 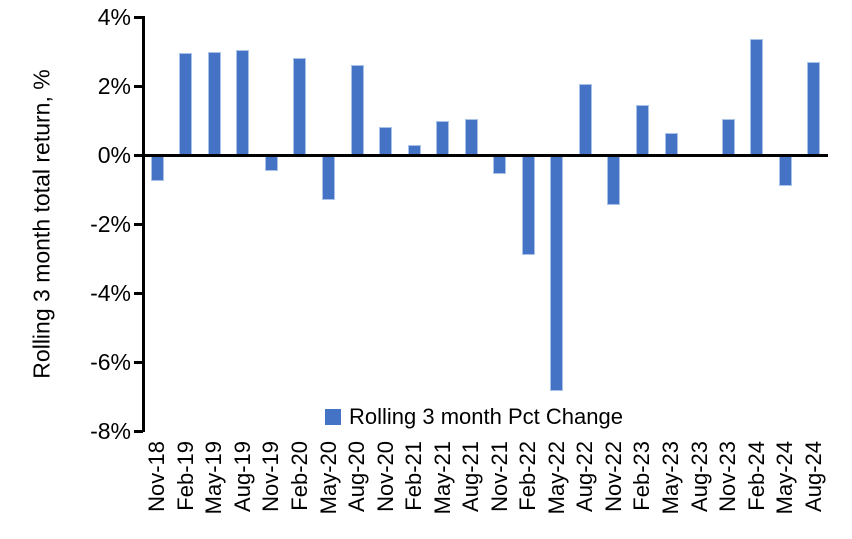 I want to click on y-tick-label: -4%, so click(x=110, y=293).